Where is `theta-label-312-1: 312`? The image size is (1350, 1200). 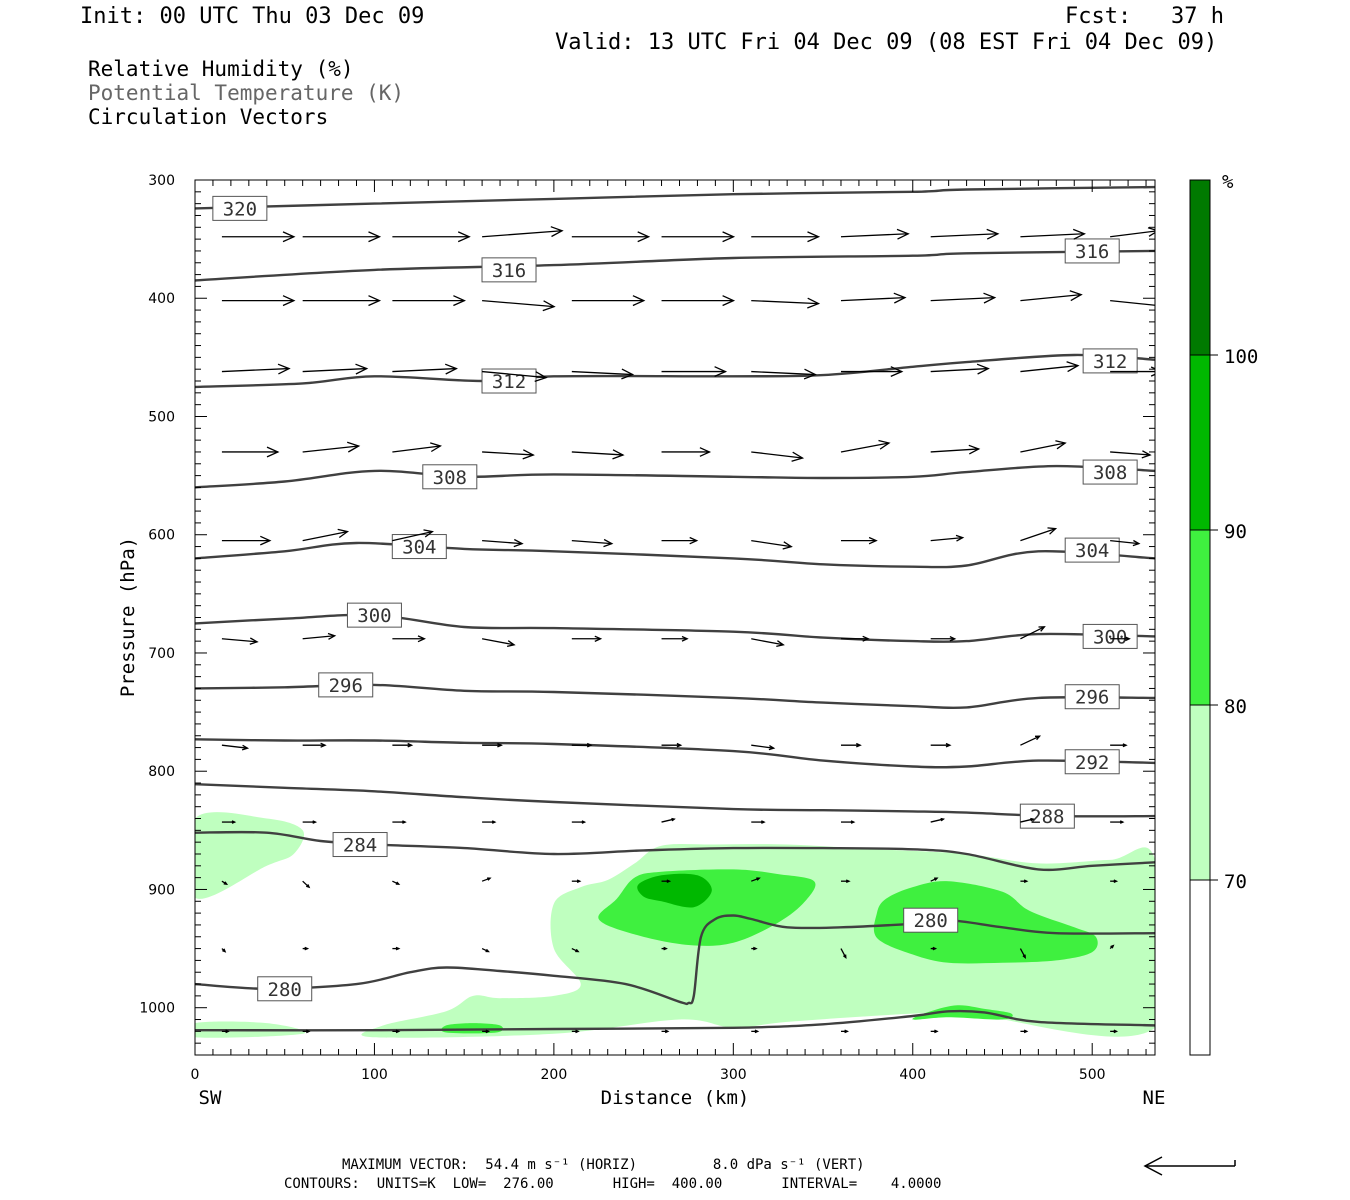
theta-label-312-1: 312 is located at coordinates (1110, 362).